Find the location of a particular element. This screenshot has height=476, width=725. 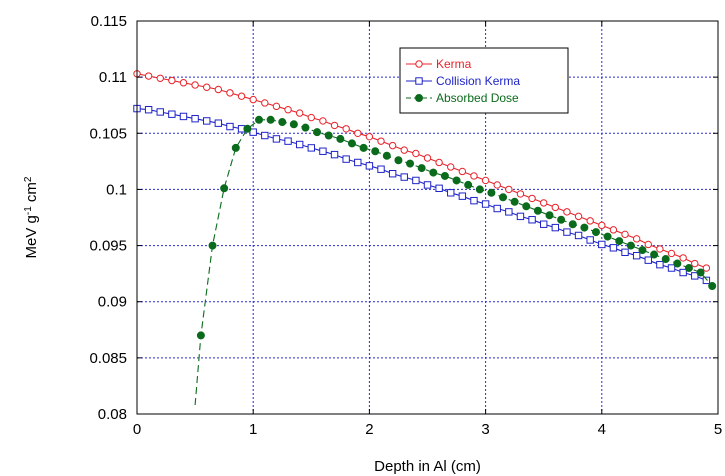

legend-marker-absorbed-dose is located at coordinates (418, 98).